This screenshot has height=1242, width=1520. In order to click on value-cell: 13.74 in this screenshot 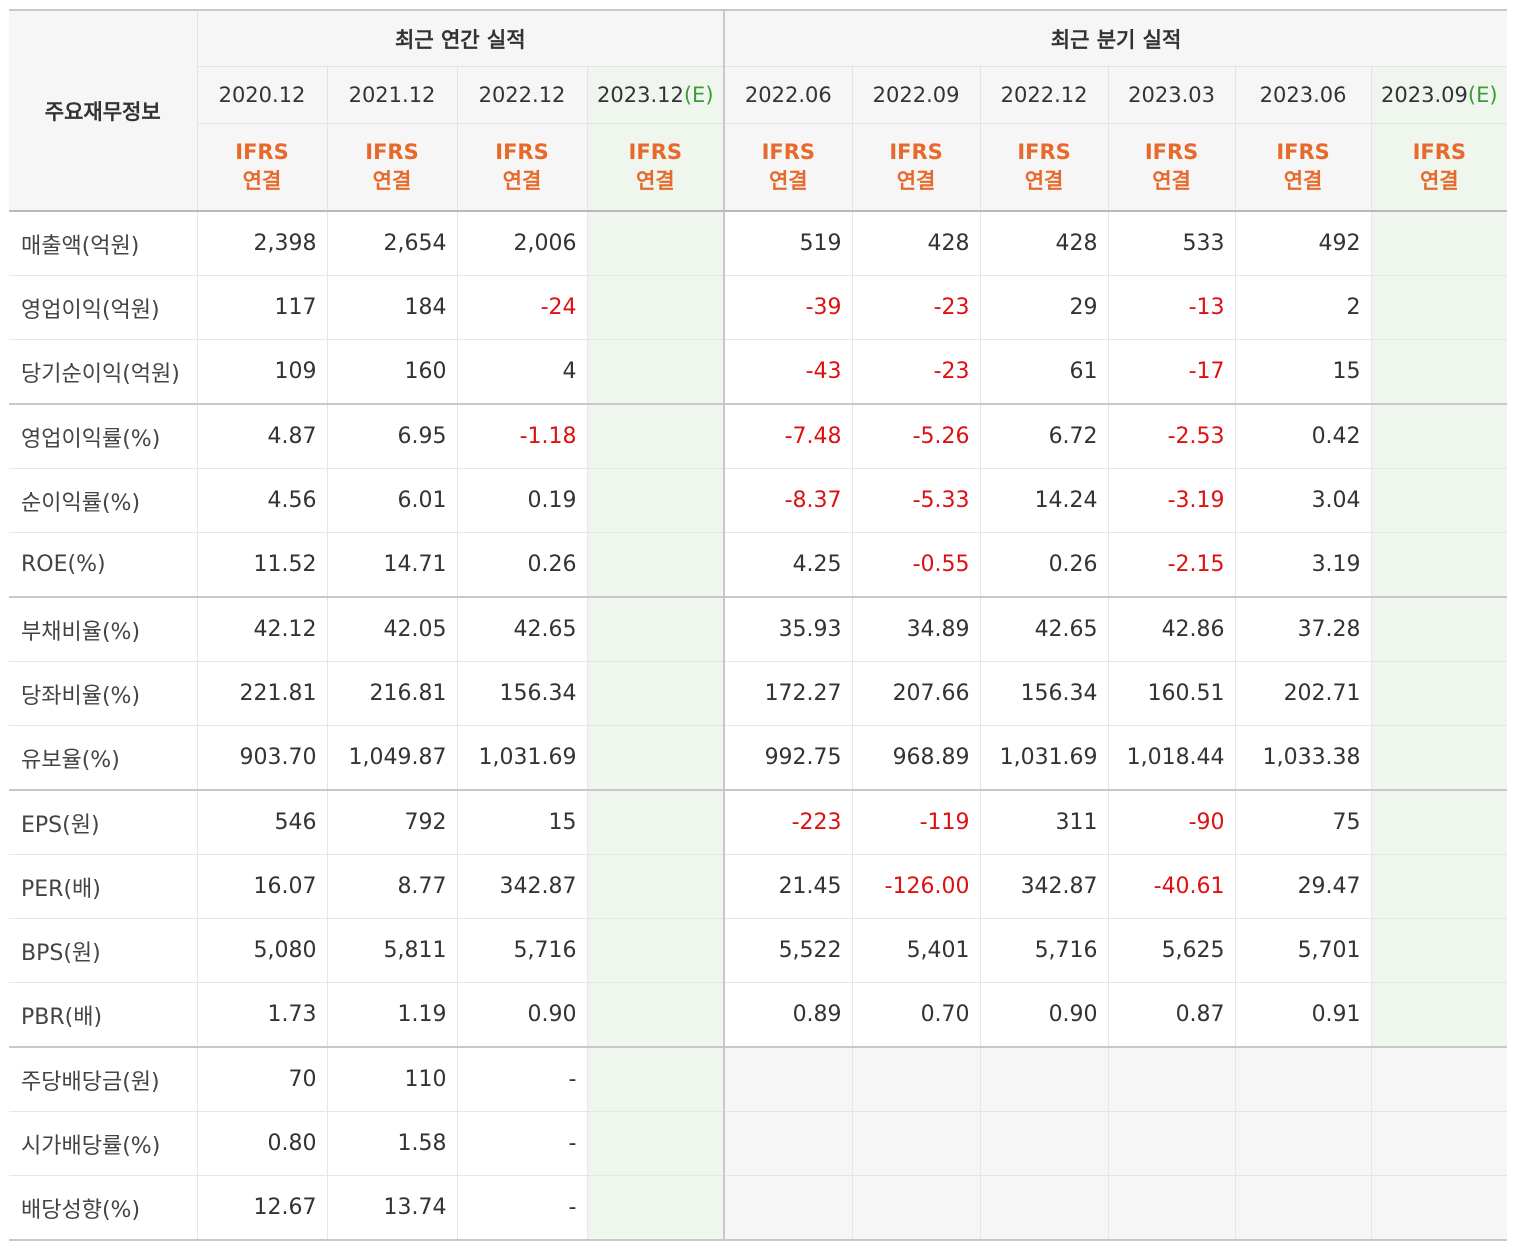, I will do `click(391, 1208)`.